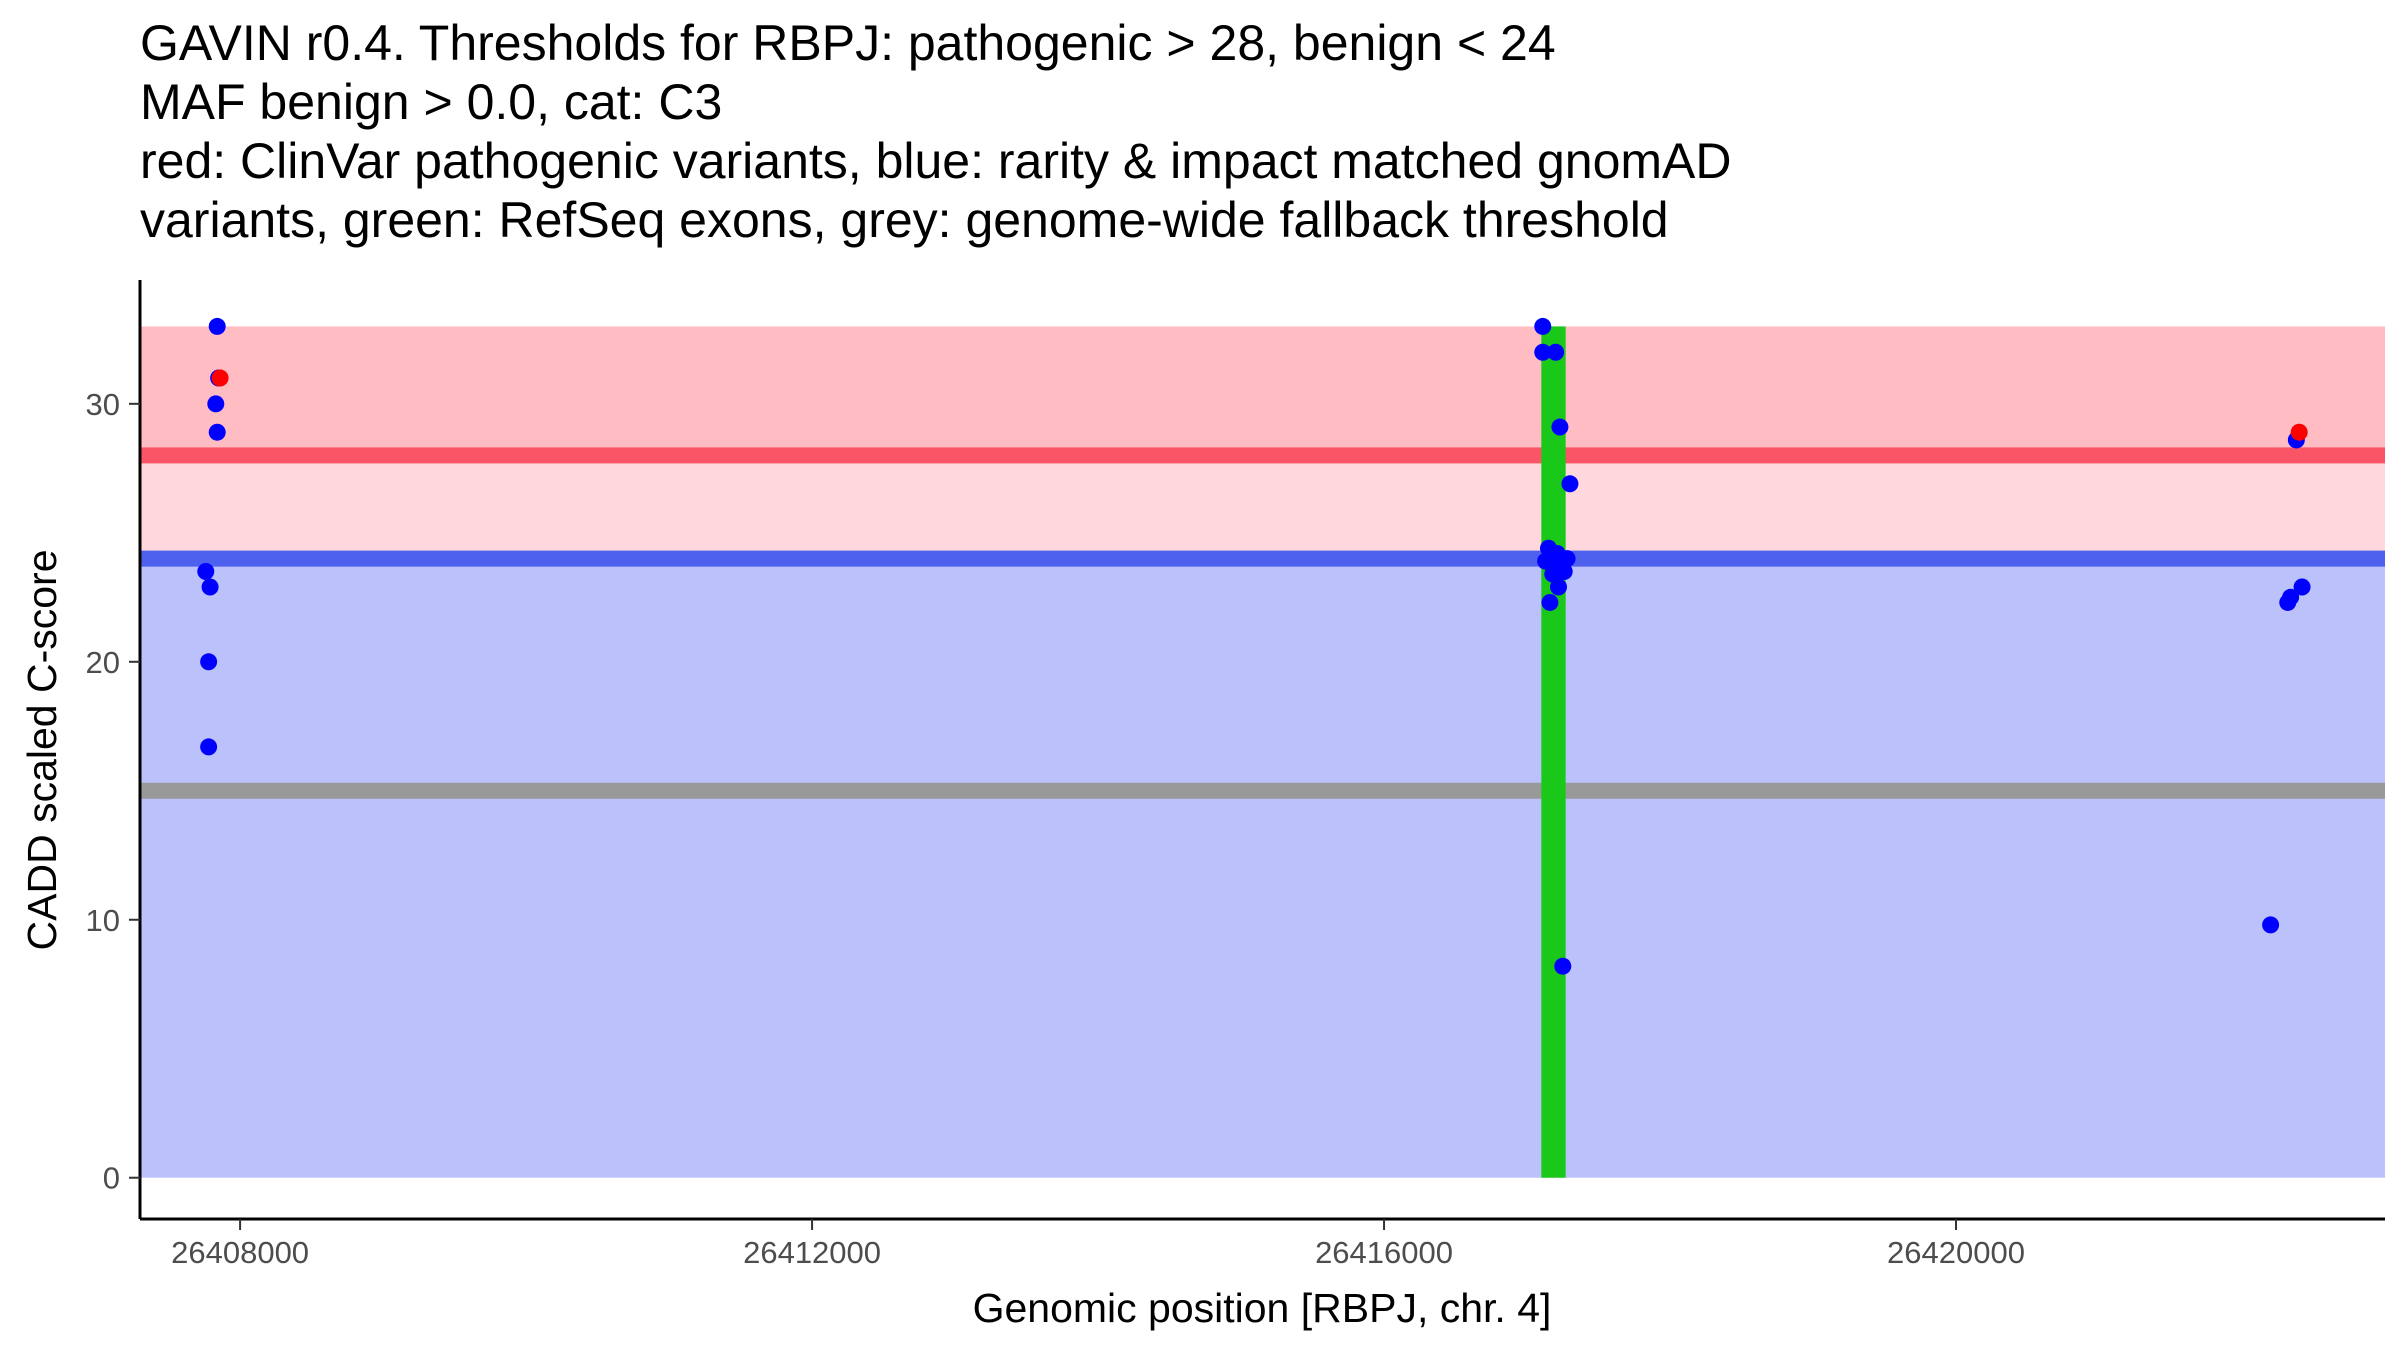 Image resolution: width=2400 pixels, height=1350 pixels. I want to click on y-tick-label: 10, so click(103, 920).